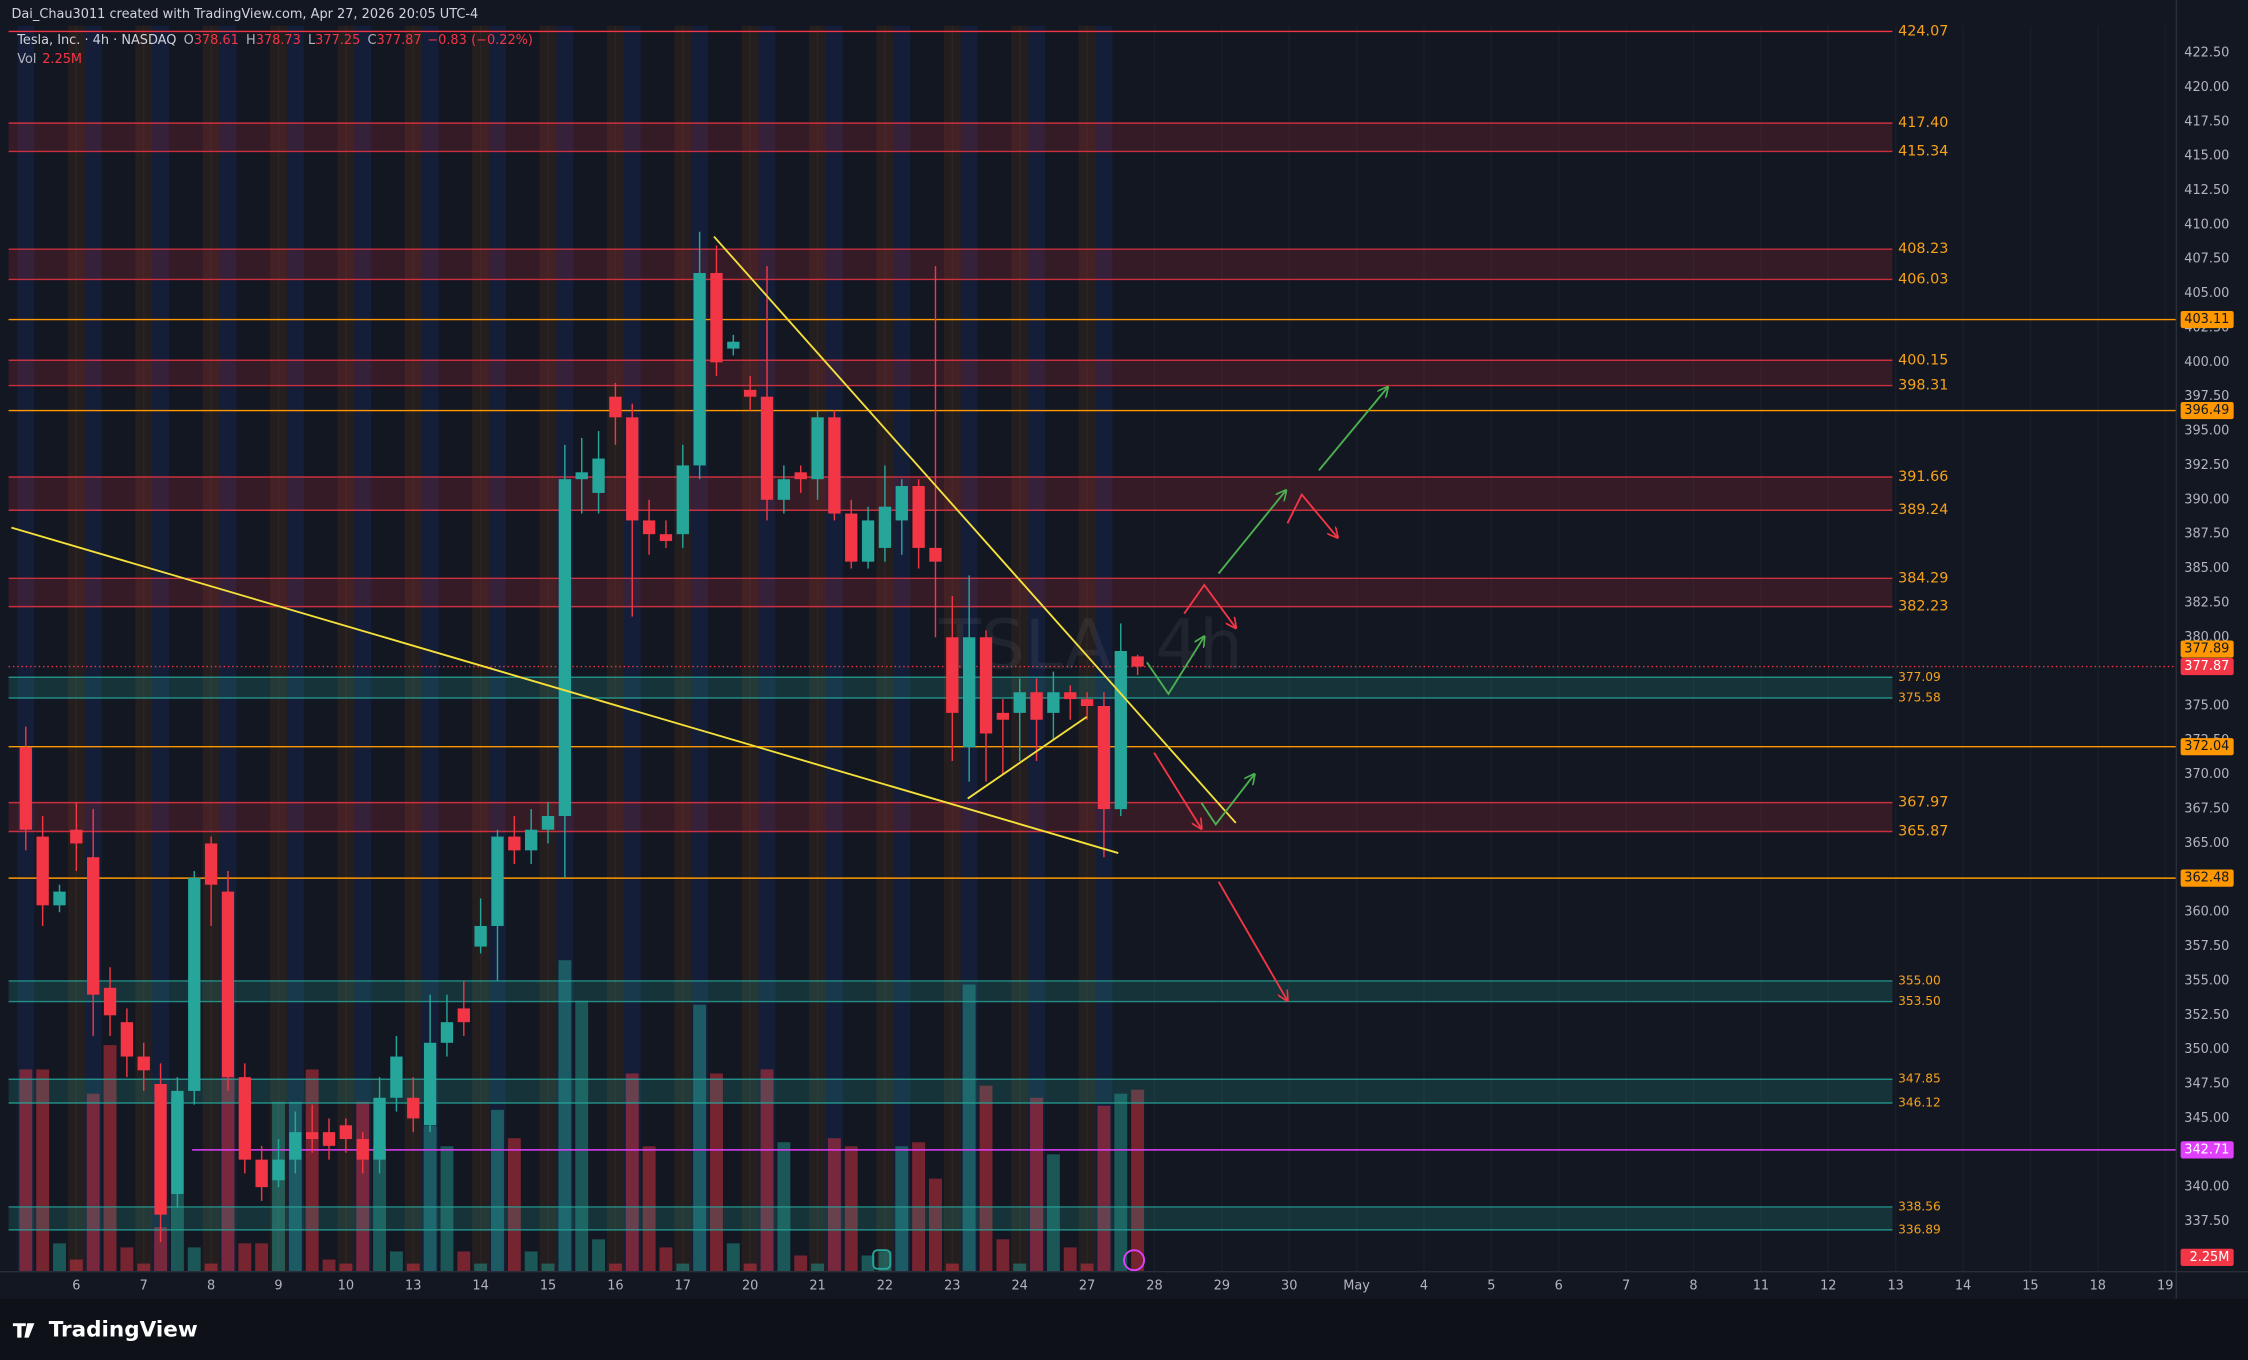 The height and width of the screenshot is (1360, 2248). What do you see at coordinates (1923, 249) in the screenshot?
I see `level-label: 408.23` at bounding box center [1923, 249].